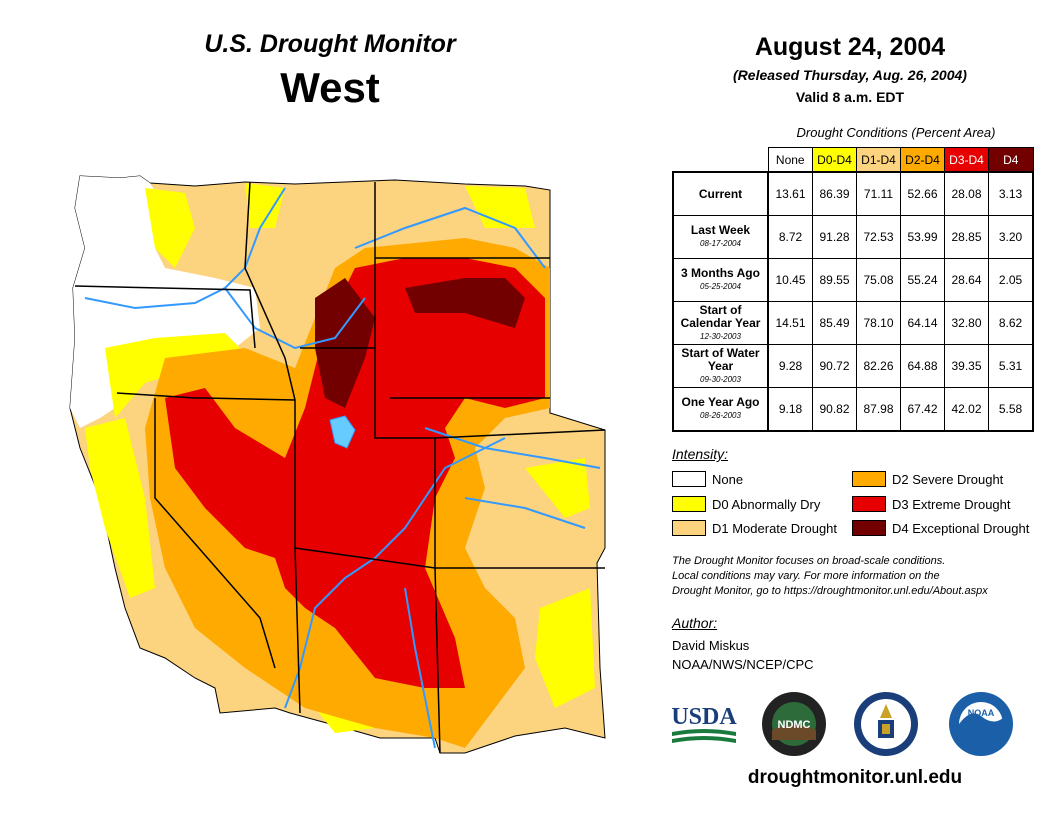  Describe the element at coordinates (720, 323) in the screenshot. I see `row-label: Start of Calendar Year 12-30-2003` at that location.